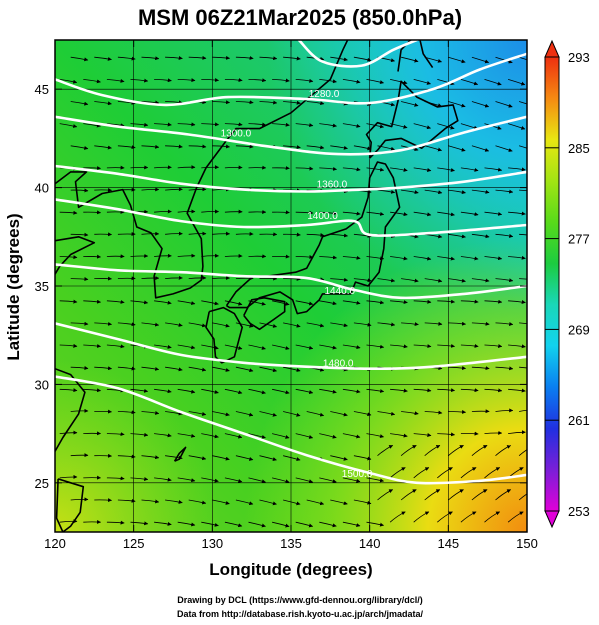 The width and height of the screenshot is (599, 625). What do you see at coordinates (579, 57) in the screenshot?
I see `colorbar-tick-label: 293` at bounding box center [579, 57].